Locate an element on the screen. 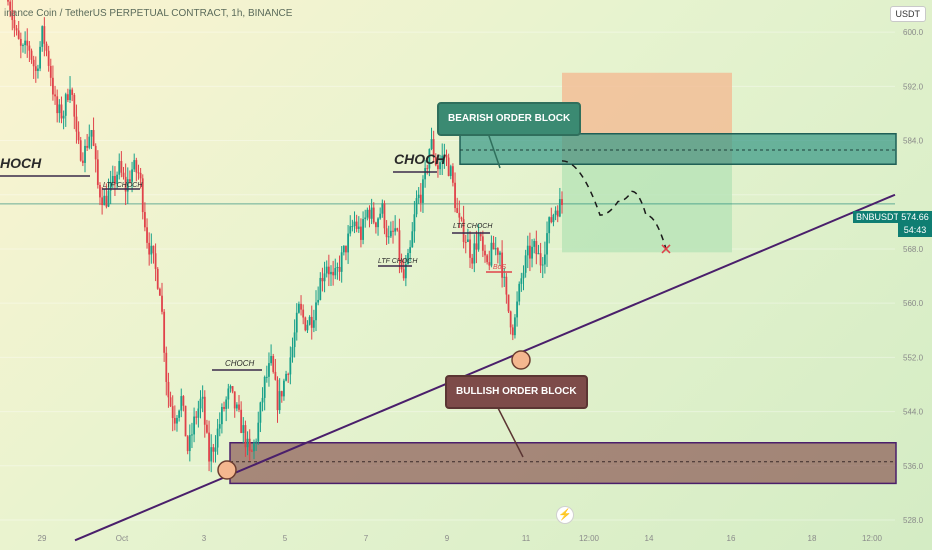  bullish-order-block-label: BULLISH ORDER BLOCK is located at coordinates (516, 392).